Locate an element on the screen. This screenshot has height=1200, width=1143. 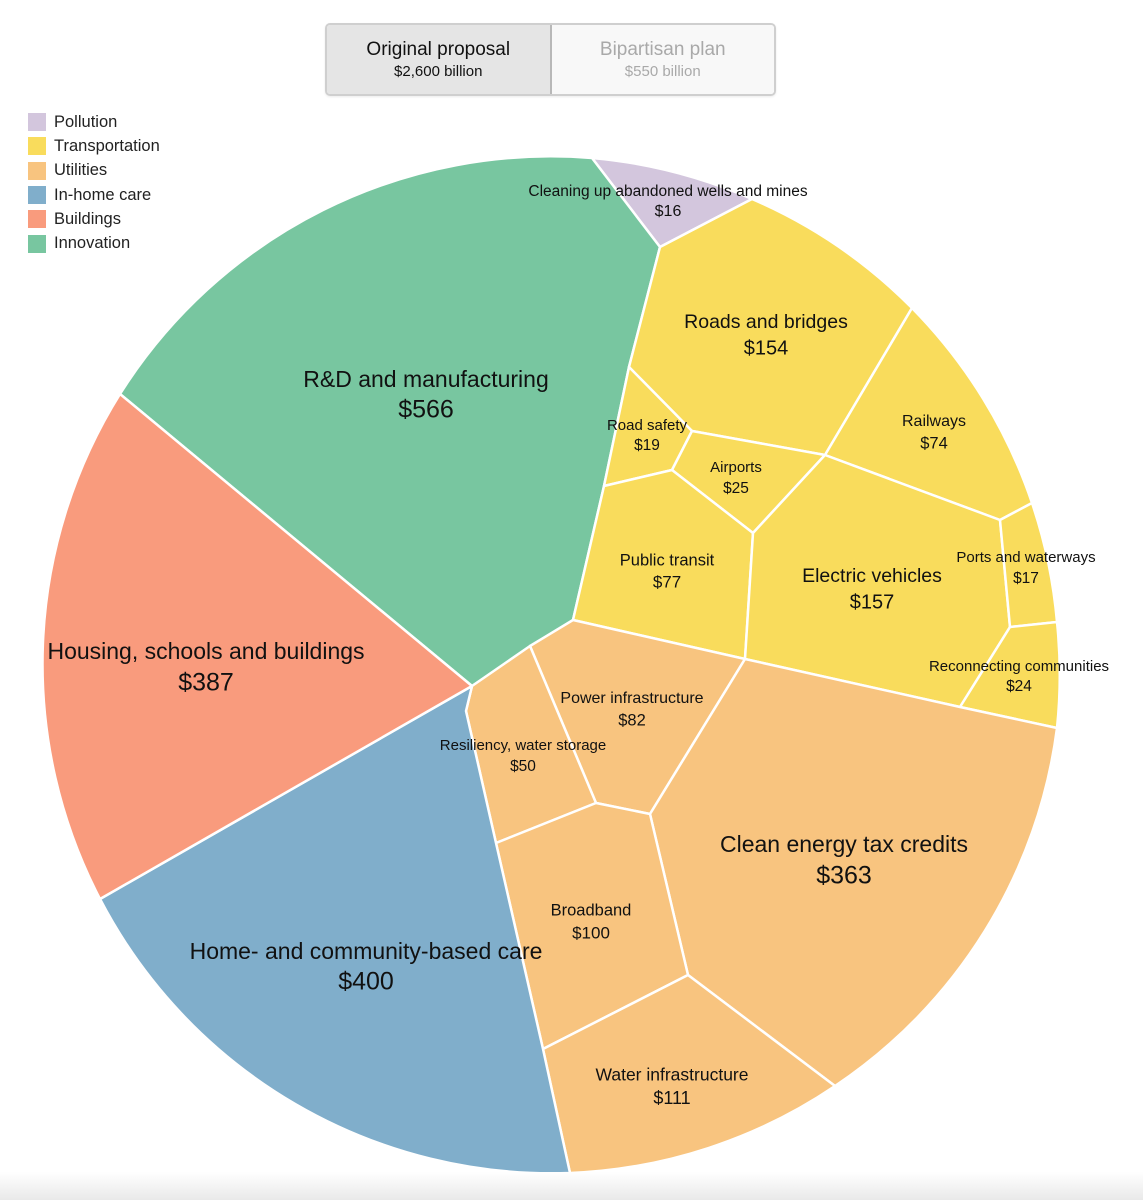
bottom-shadow is located at coordinates (571, 1186).